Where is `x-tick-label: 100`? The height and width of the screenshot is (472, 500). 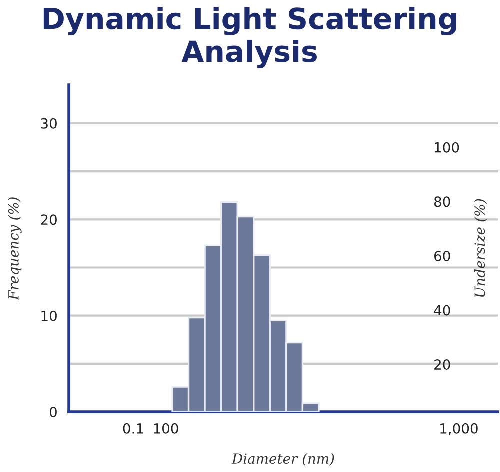 x-tick-label: 100 is located at coordinates (166, 428).